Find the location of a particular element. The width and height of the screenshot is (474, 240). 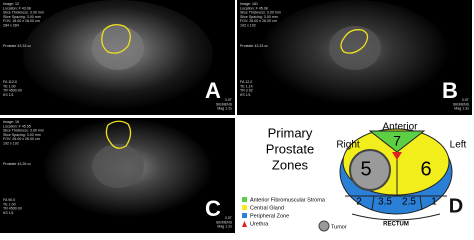

overlay-text: FOV: 18.00 x 18.00 cm is located at coordinates (21, 21).